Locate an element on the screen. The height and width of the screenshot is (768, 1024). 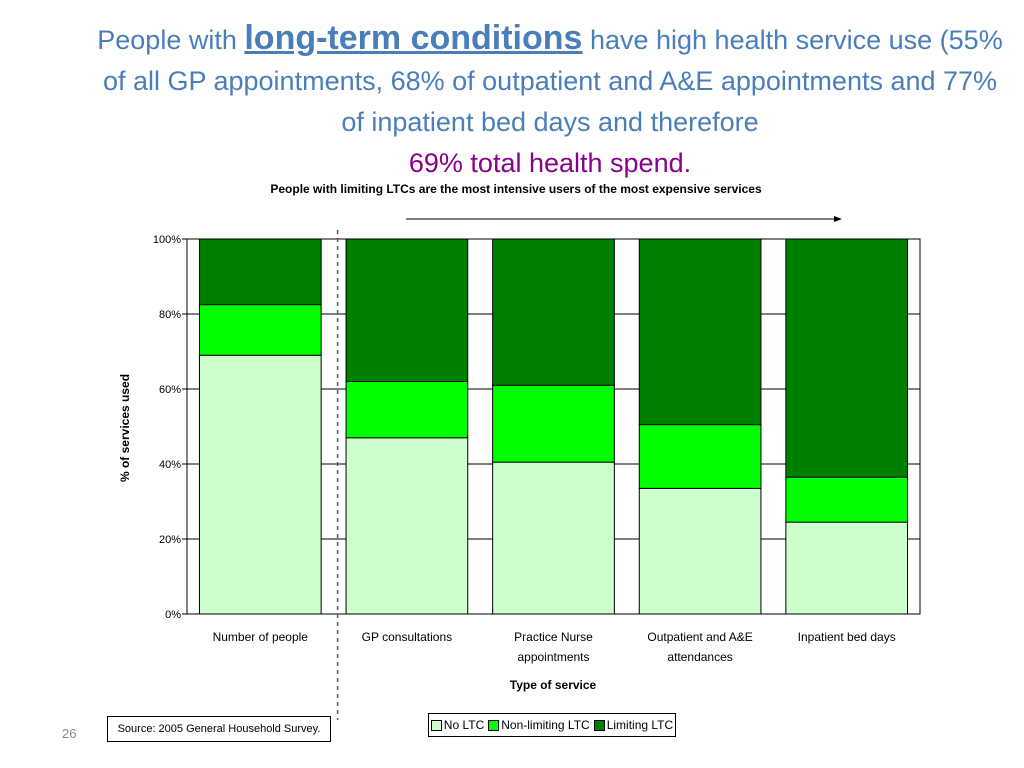
y-tick-label: 100% is located at coordinates (167, 240).